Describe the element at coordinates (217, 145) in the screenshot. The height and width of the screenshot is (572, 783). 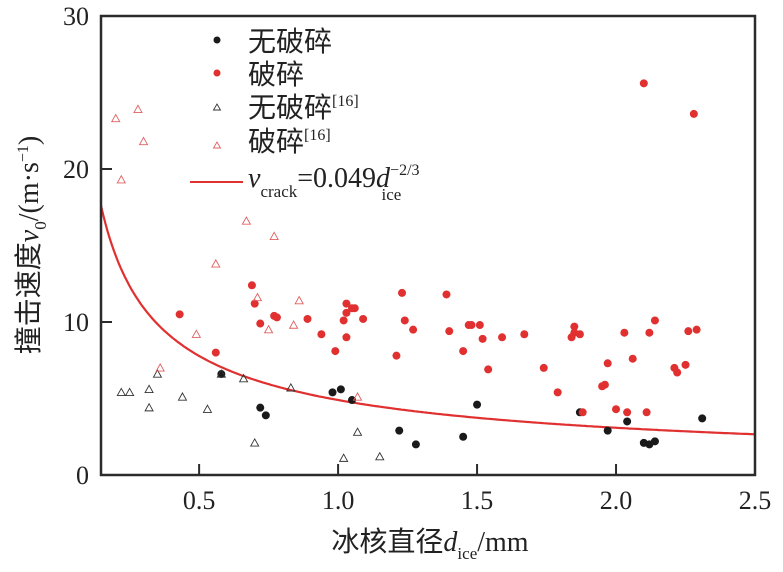
I see `legend-marker-red-triangle` at that location.